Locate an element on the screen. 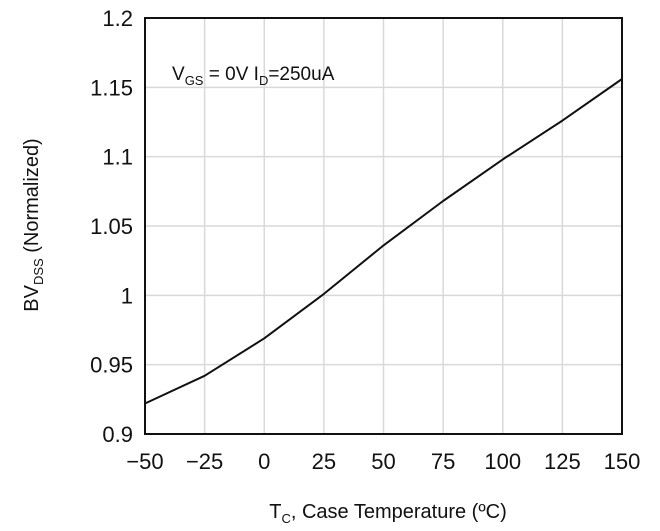  x-tick-label: 50 is located at coordinates (383, 461).